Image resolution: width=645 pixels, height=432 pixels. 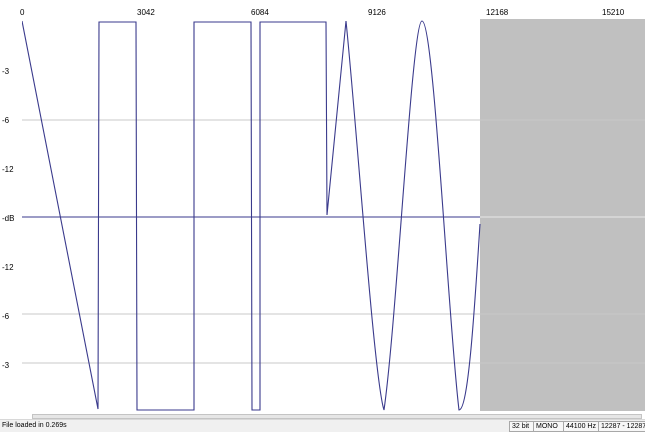 What do you see at coordinates (34, 425) in the screenshot?
I see `status-message: File loaded in 0.269s` at bounding box center [34, 425].